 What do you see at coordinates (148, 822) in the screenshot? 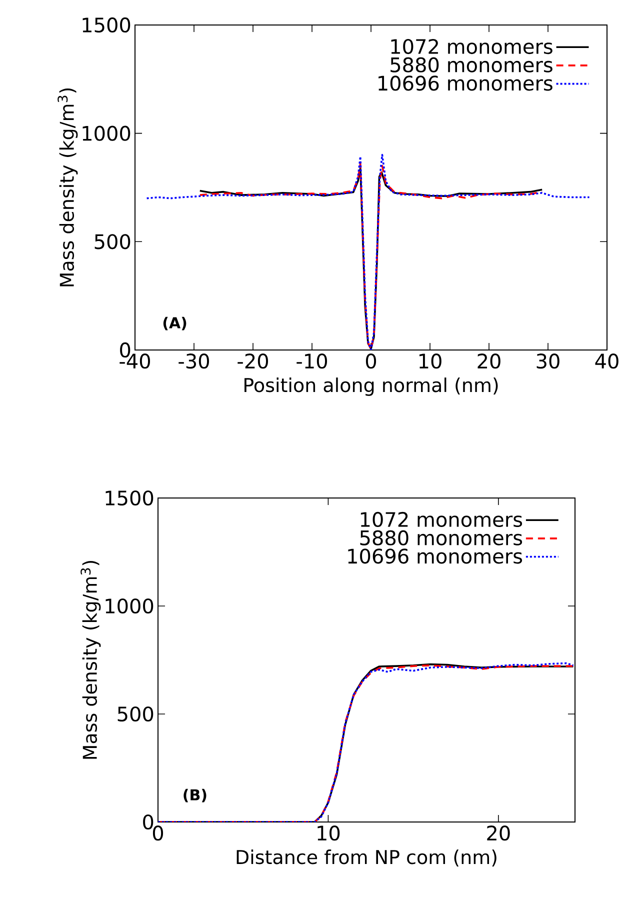
I see `y-tick-label: 0` at bounding box center [148, 822].